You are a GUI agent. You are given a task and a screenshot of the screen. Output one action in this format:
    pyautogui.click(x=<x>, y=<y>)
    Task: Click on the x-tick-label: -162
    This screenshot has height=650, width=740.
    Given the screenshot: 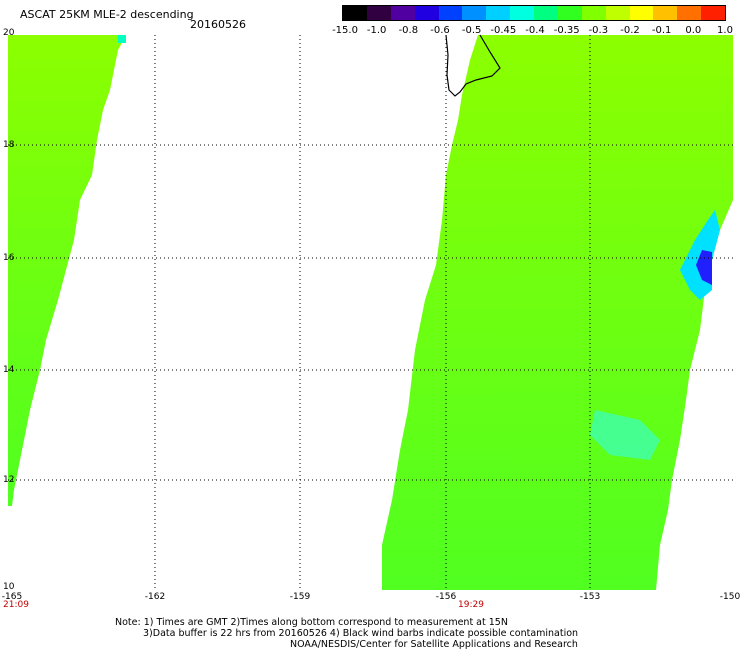 What is the action you would take?
    pyautogui.click(x=155, y=597)
    